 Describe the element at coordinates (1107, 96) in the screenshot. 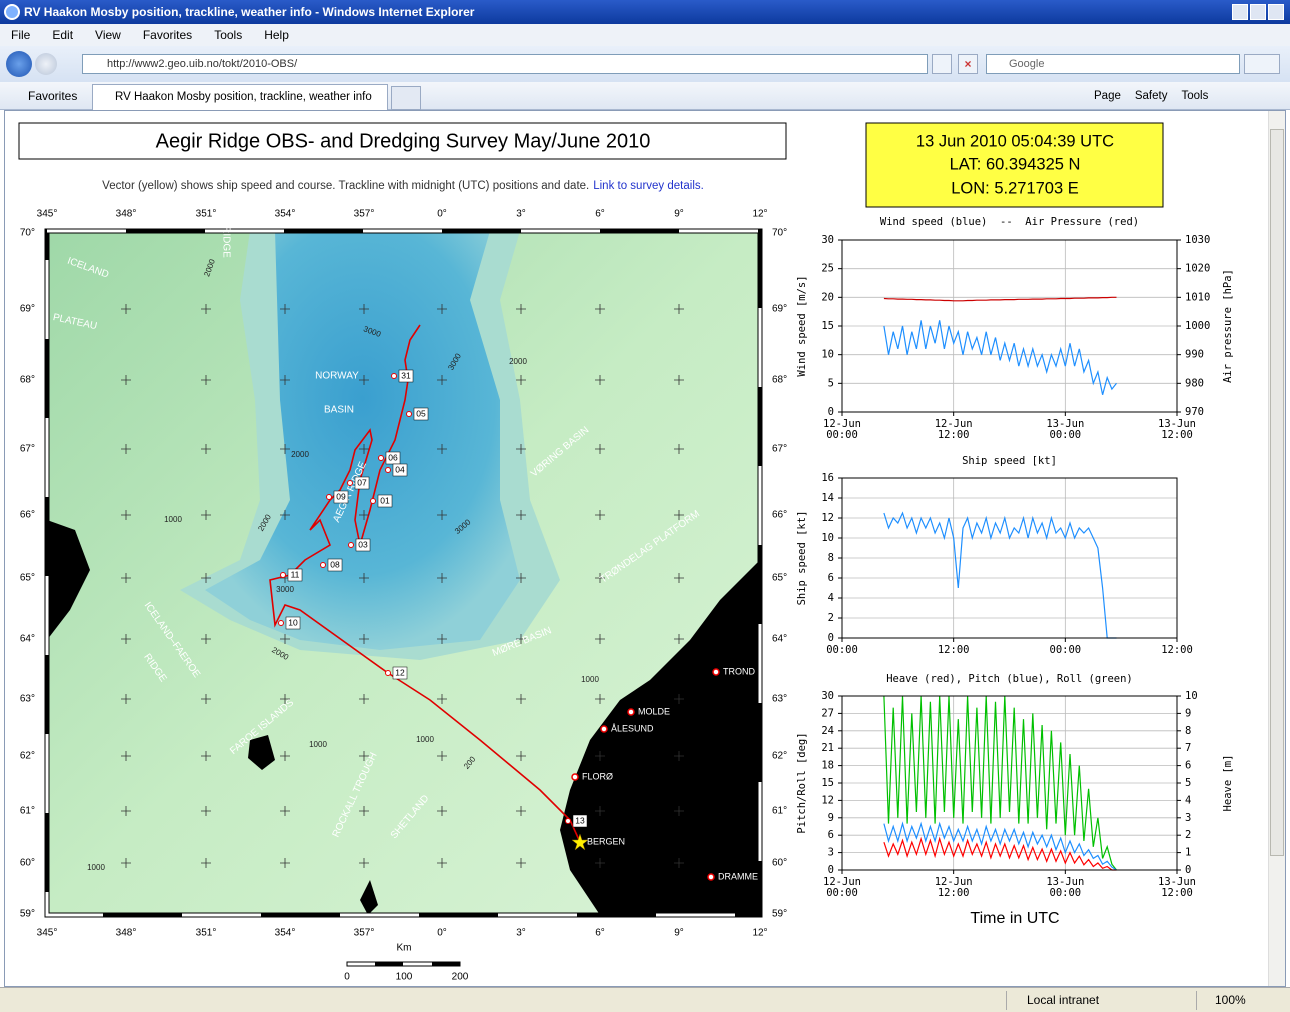

I see `command-button: Page` at that location.